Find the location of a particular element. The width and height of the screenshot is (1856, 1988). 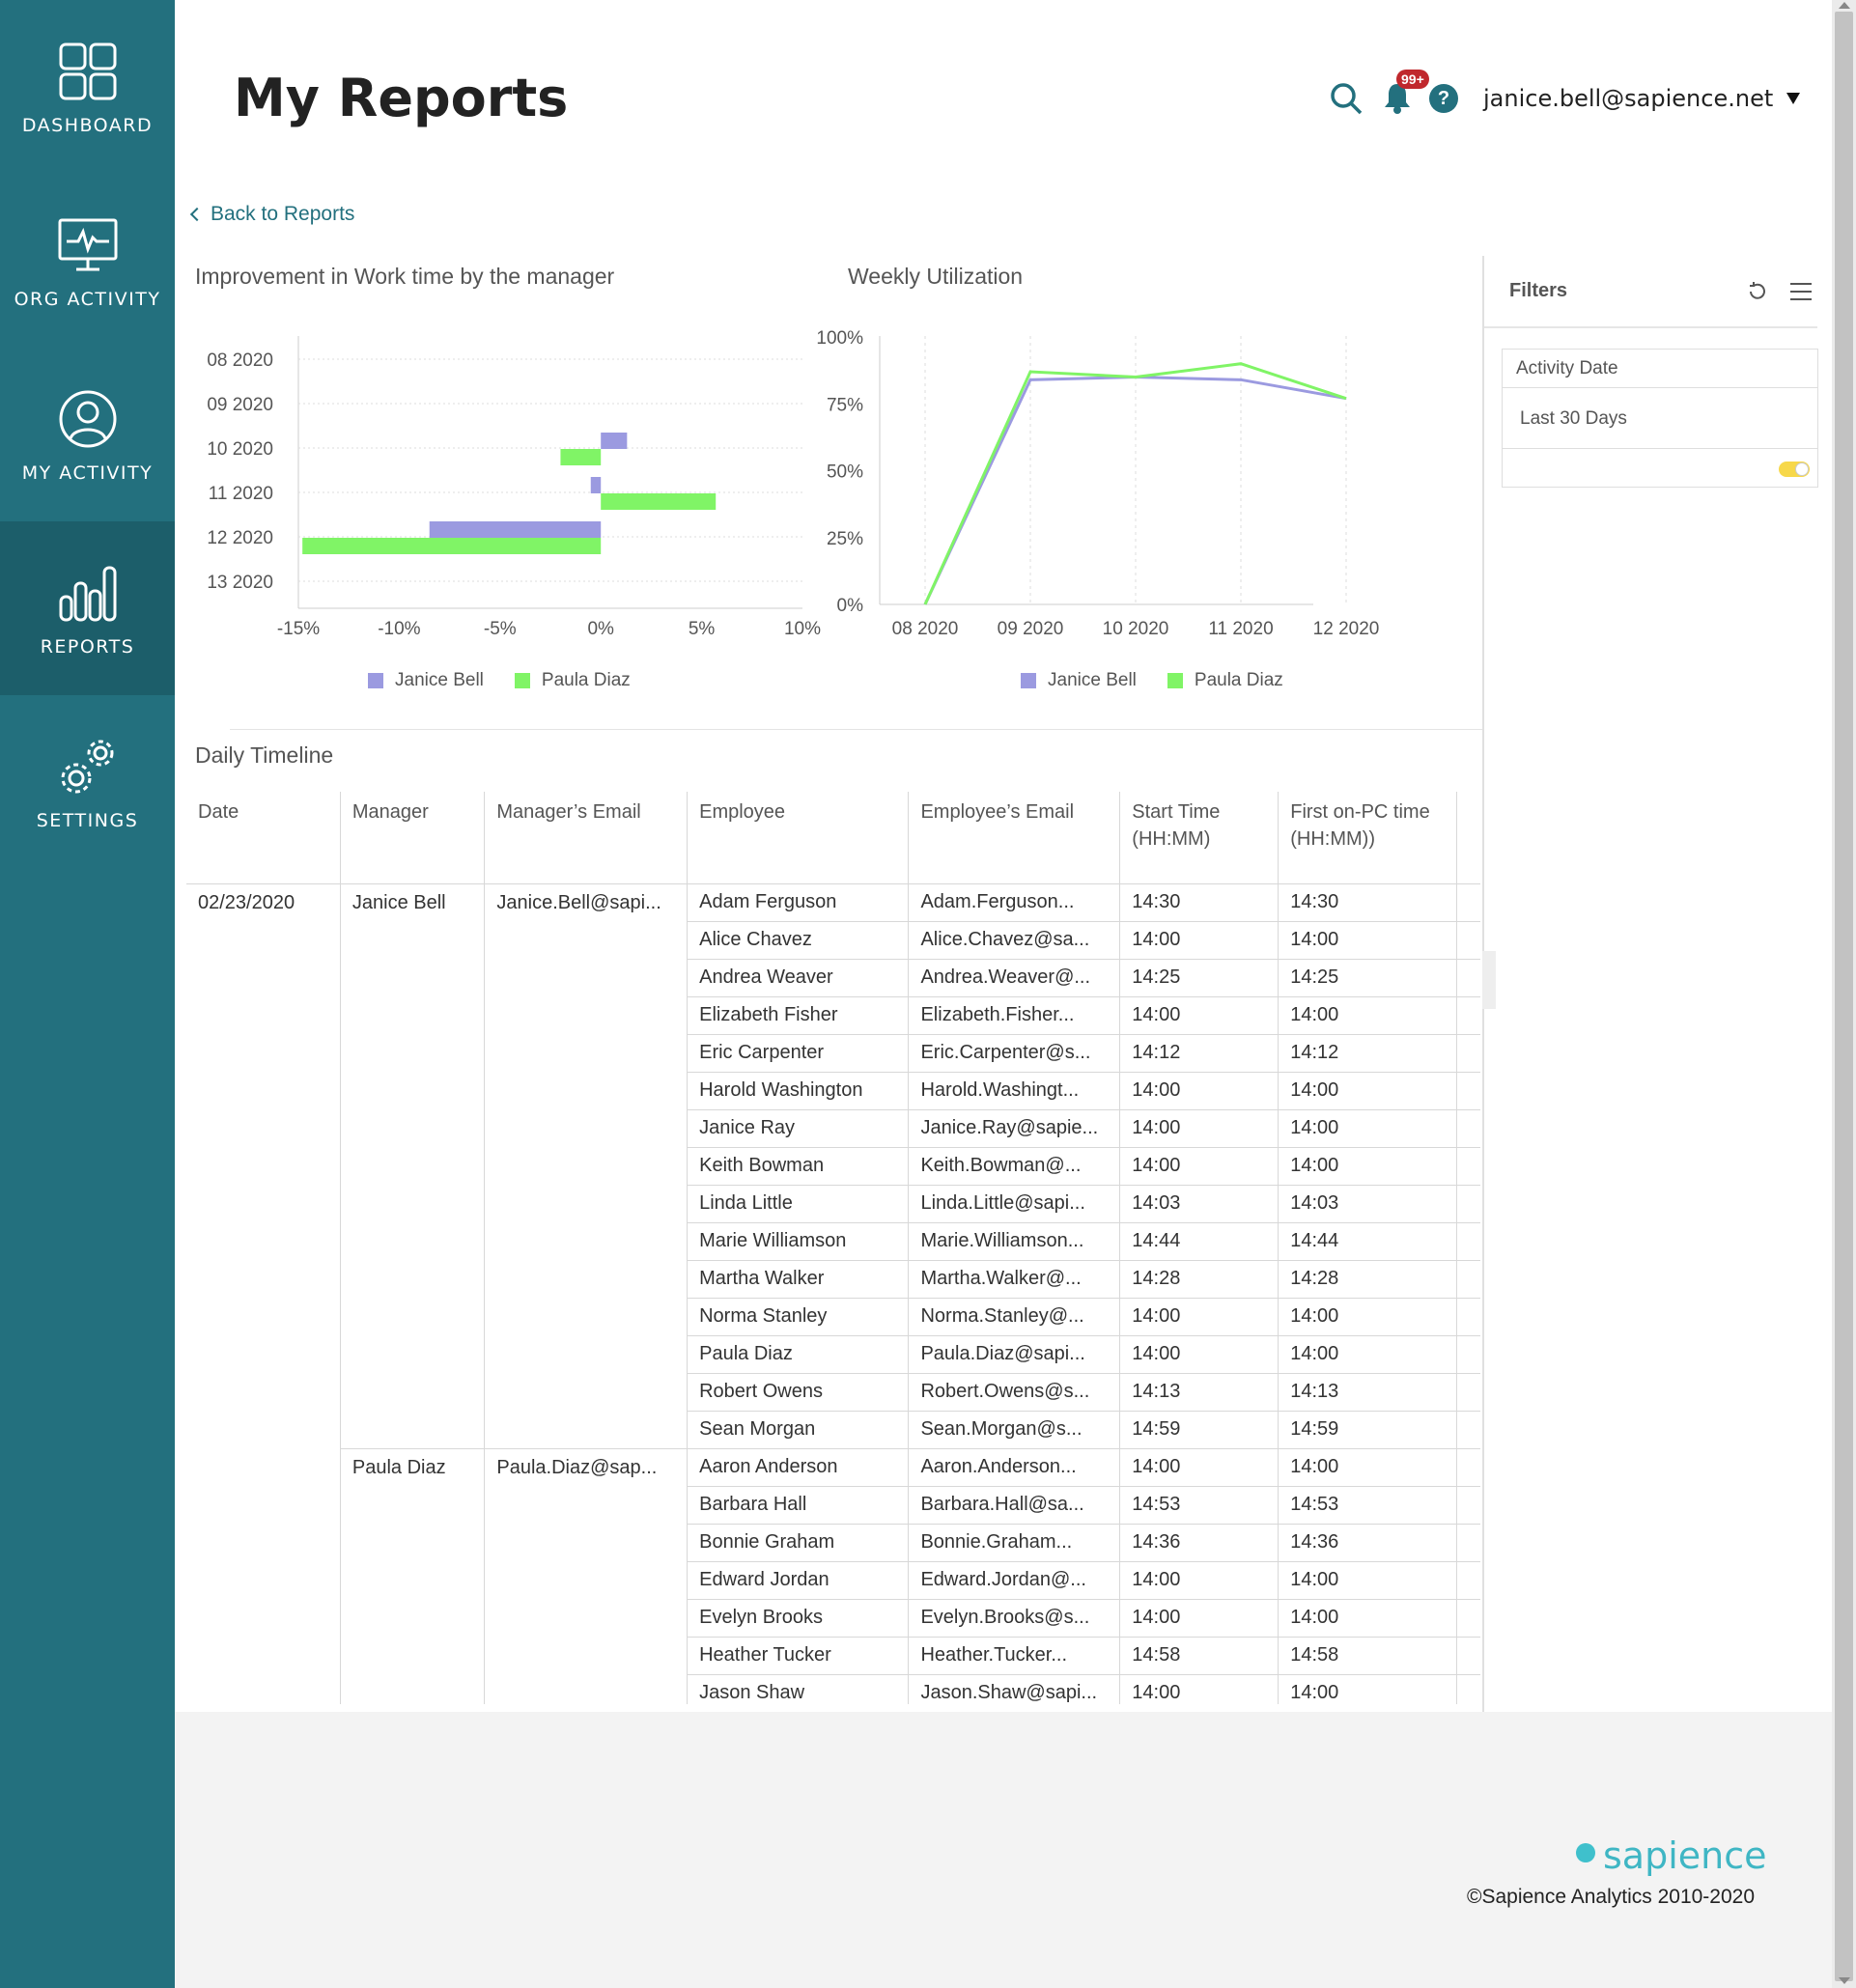

bell-icon is located at coordinates (1398, 99).